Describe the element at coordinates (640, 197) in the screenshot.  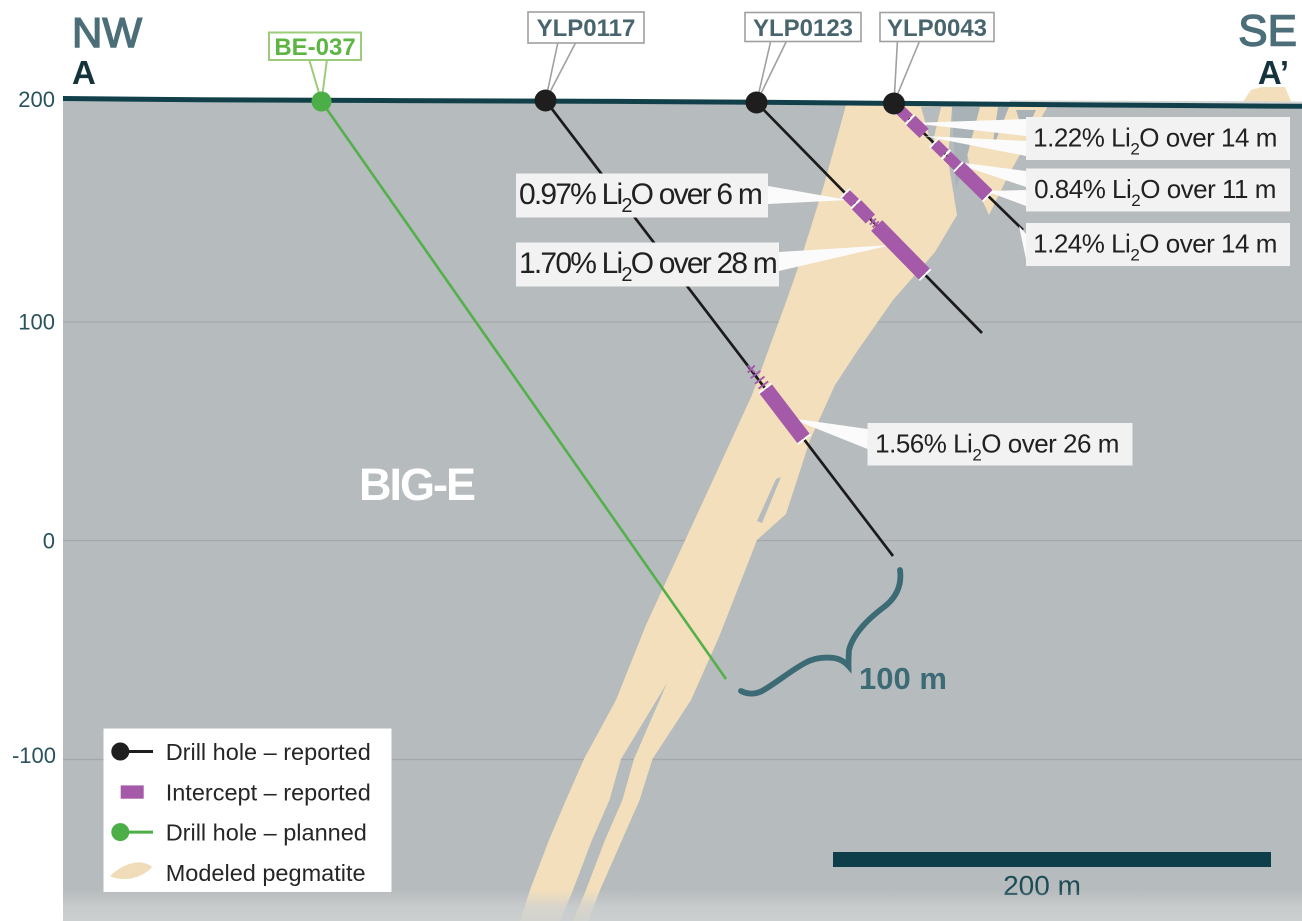
I see `svg-text: 0.97% Li2O over 6 m` at that location.